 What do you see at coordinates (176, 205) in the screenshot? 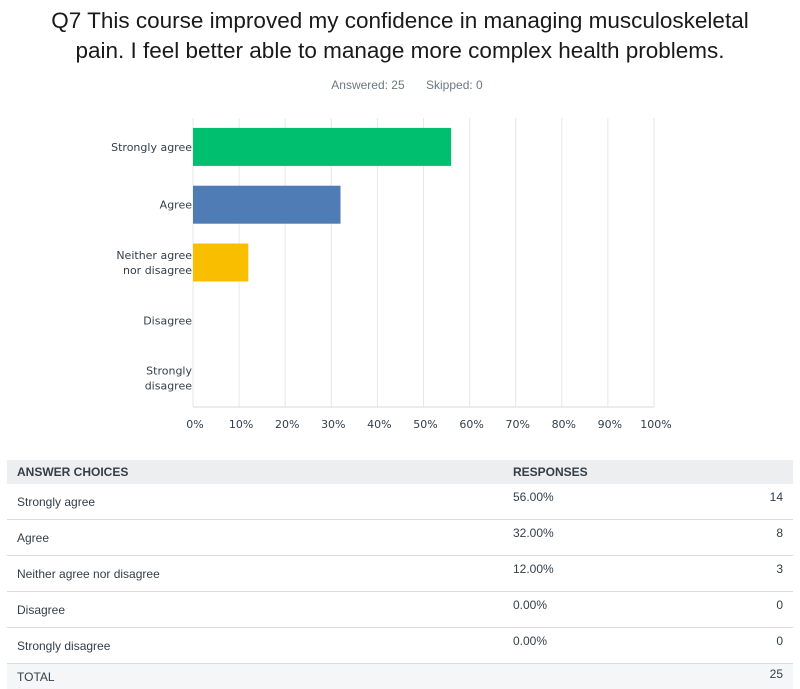
I see `category-label: Agree` at bounding box center [176, 205].